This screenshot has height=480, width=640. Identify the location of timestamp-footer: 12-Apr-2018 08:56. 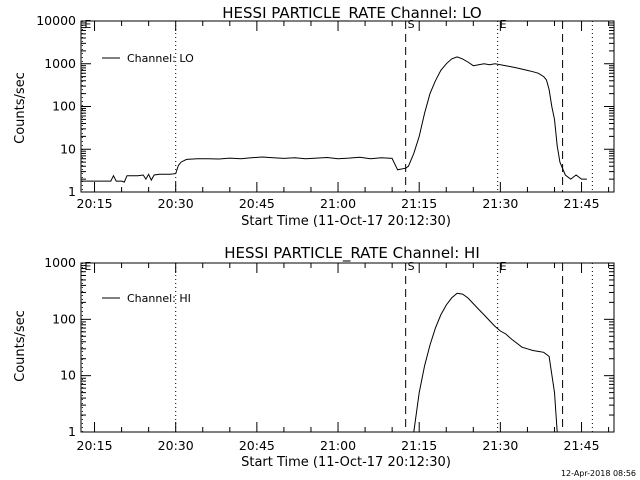
(598, 473).